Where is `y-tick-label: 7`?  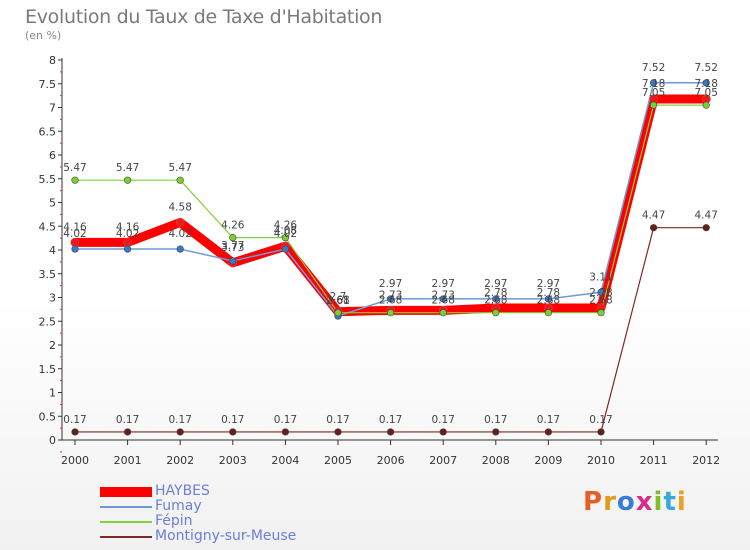
y-tick-label: 7 is located at coordinates (52, 108).